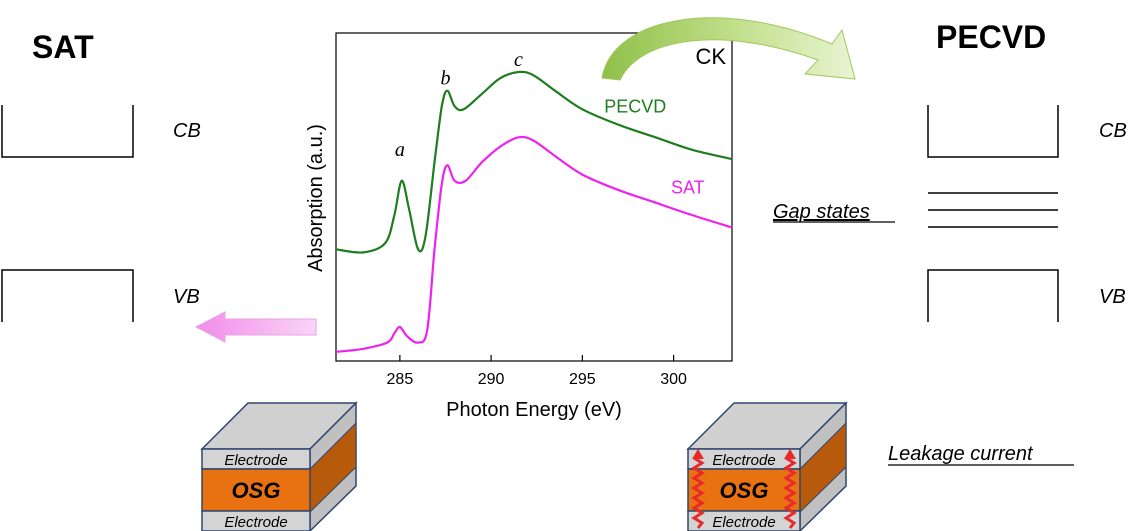 The width and height of the screenshot is (1130, 531). What do you see at coordinates (790, 454) in the screenshot?
I see `leakage-arrowhead-right` at bounding box center [790, 454].